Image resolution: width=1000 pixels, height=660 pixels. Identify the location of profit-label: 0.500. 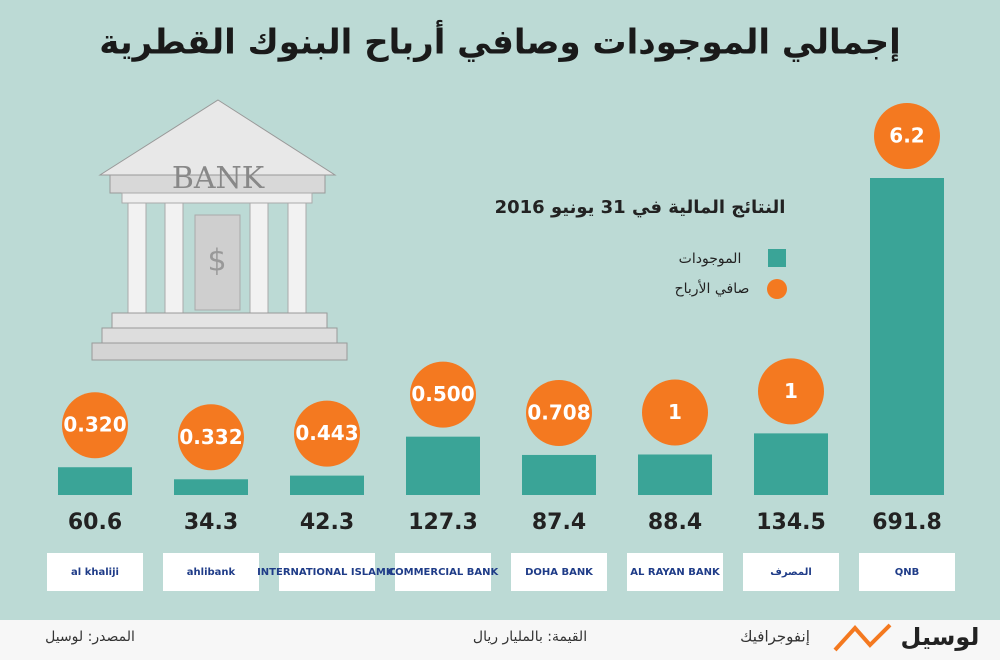
(442, 394).